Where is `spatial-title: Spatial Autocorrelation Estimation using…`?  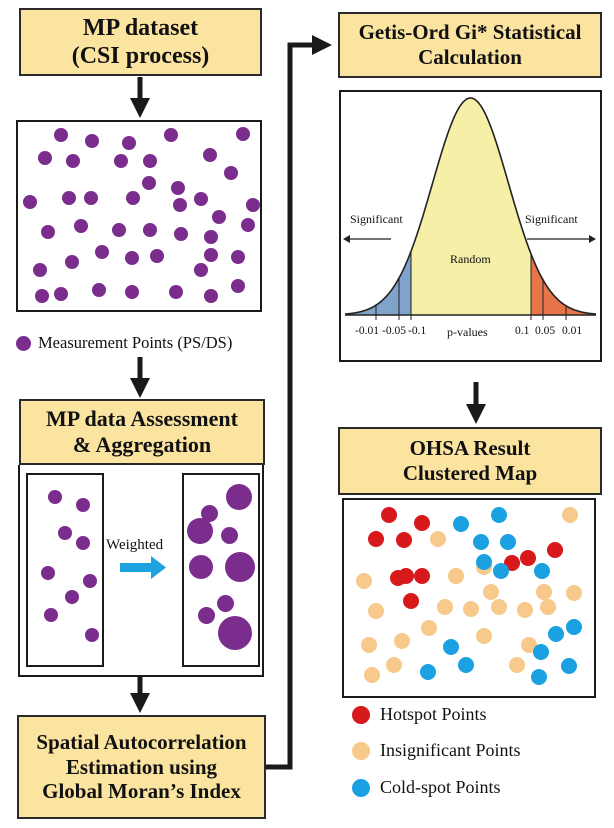 spatial-title: Spatial Autocorrelation Estimation using… is located at coordinates (141, 766).